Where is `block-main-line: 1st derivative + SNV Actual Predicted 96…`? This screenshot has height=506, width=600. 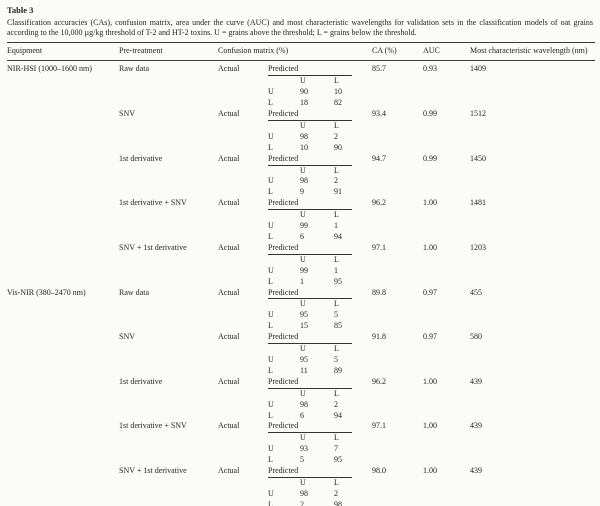 block-main-line: 1st derivative + SNV Actual Predicted 96… is located at coordinates (301, 204).